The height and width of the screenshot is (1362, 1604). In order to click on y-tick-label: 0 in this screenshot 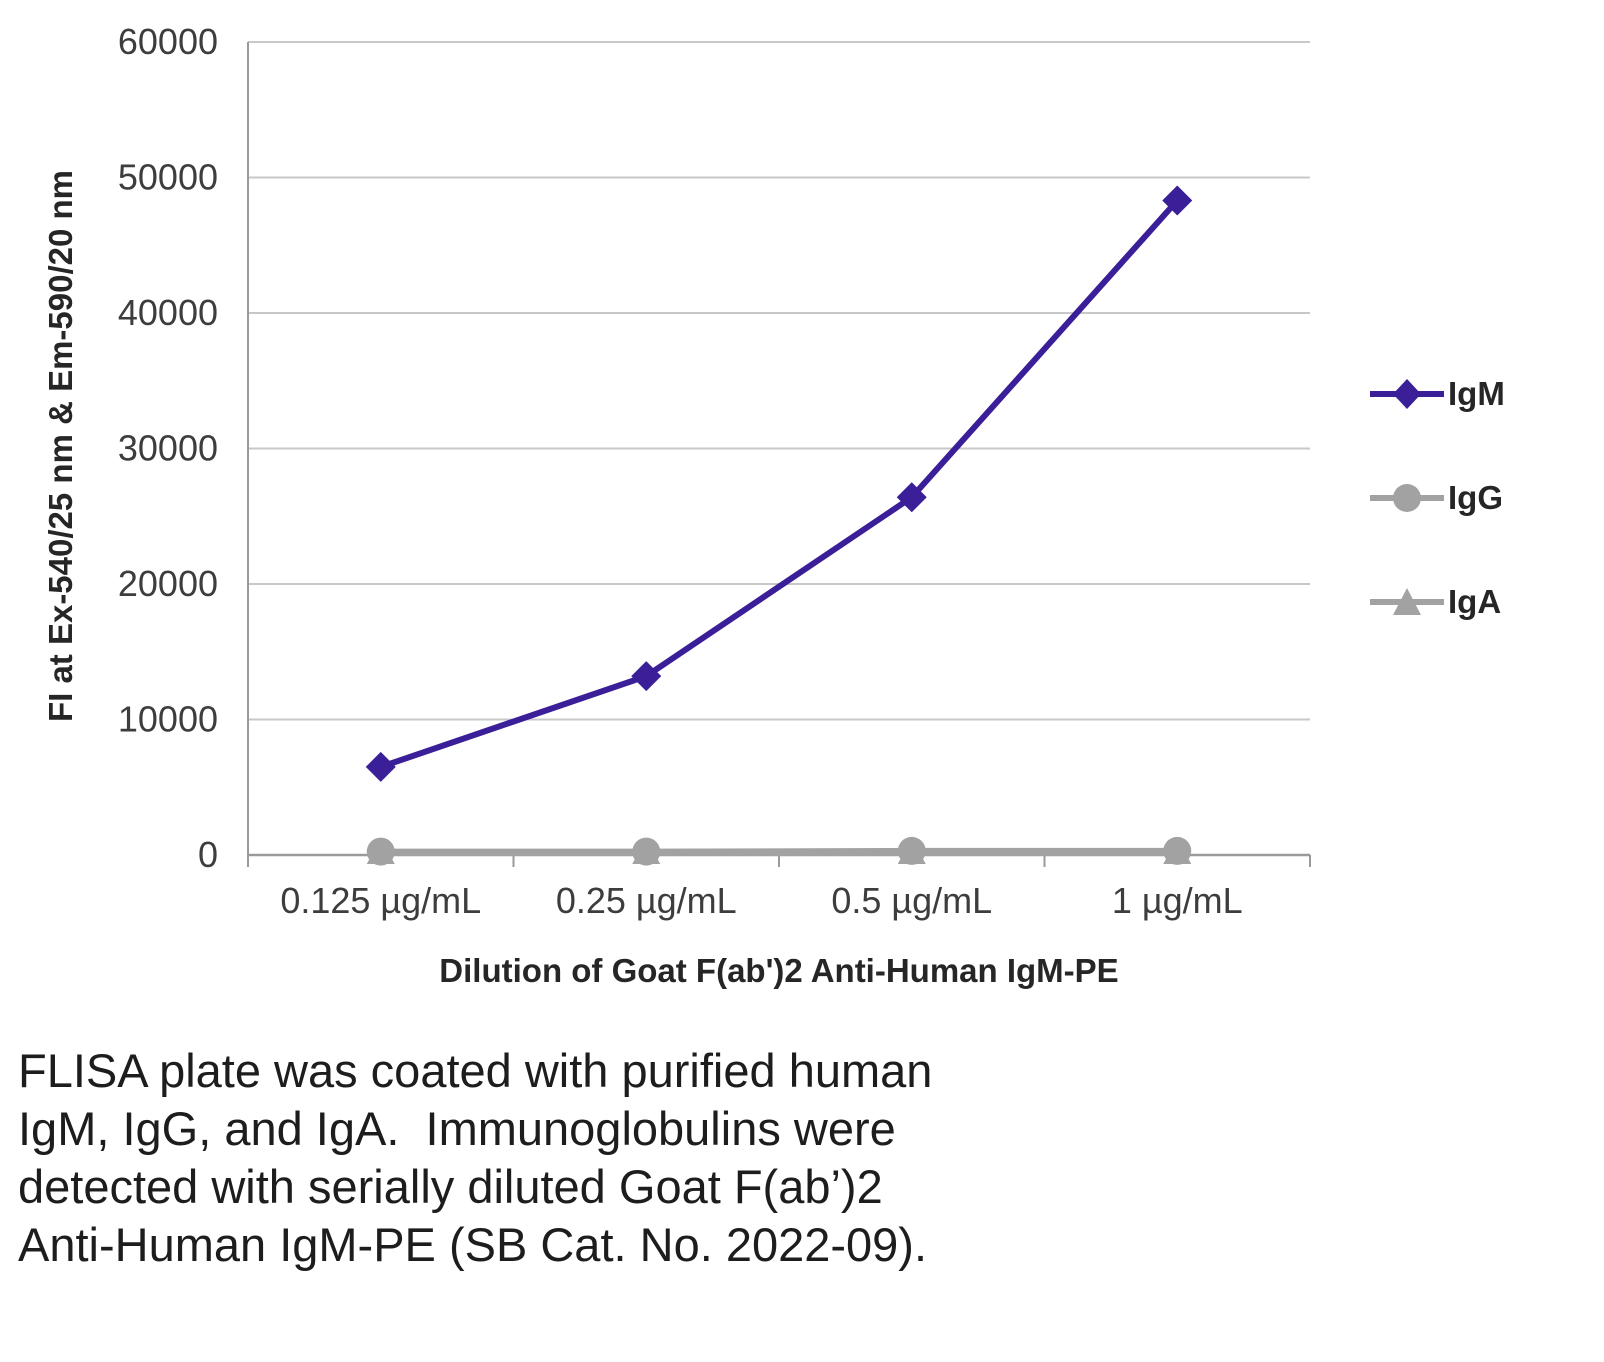, I will do `click(208, 854)`.